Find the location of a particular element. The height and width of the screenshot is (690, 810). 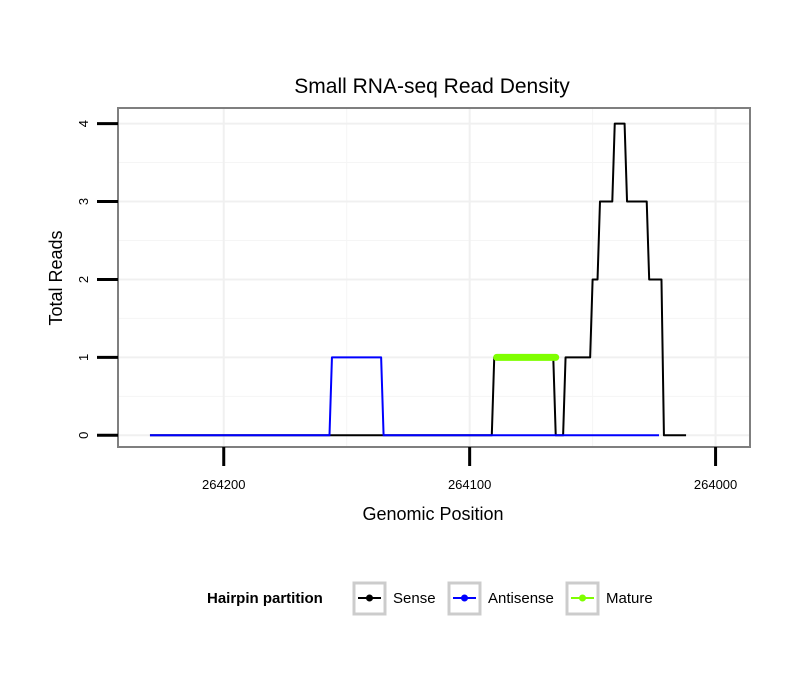

y-axis-label: Total Reads is located at coordinates (56, 277).